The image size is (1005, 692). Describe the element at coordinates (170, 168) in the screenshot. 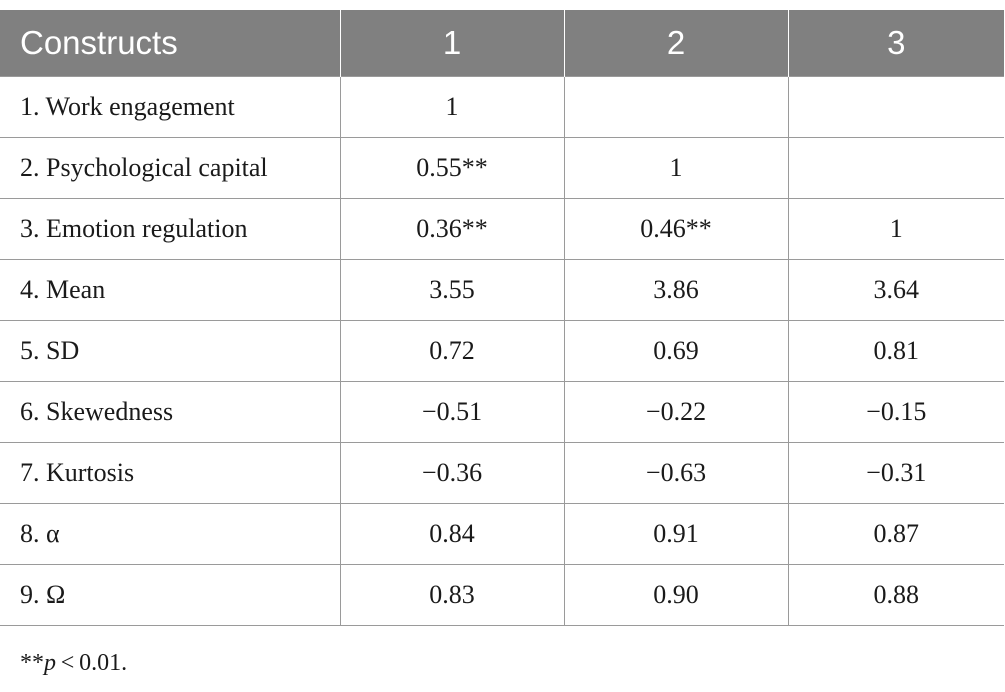

I see `row-label: 2. Psychological capital` at that location.